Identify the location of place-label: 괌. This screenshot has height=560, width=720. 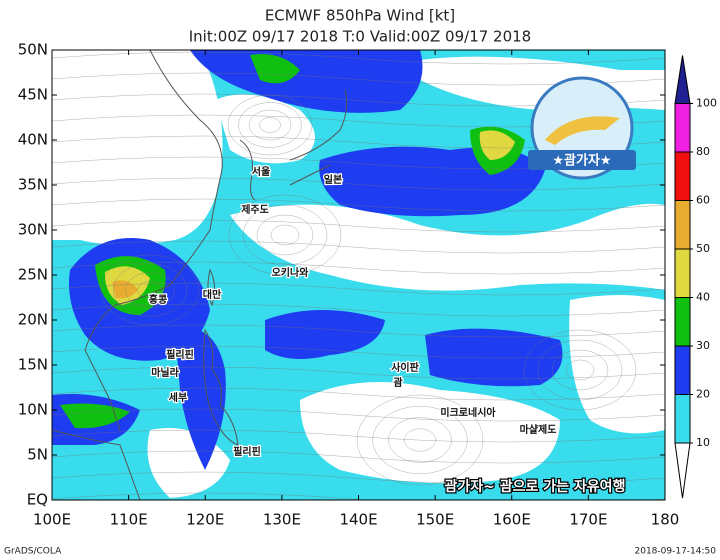
(398, 383).